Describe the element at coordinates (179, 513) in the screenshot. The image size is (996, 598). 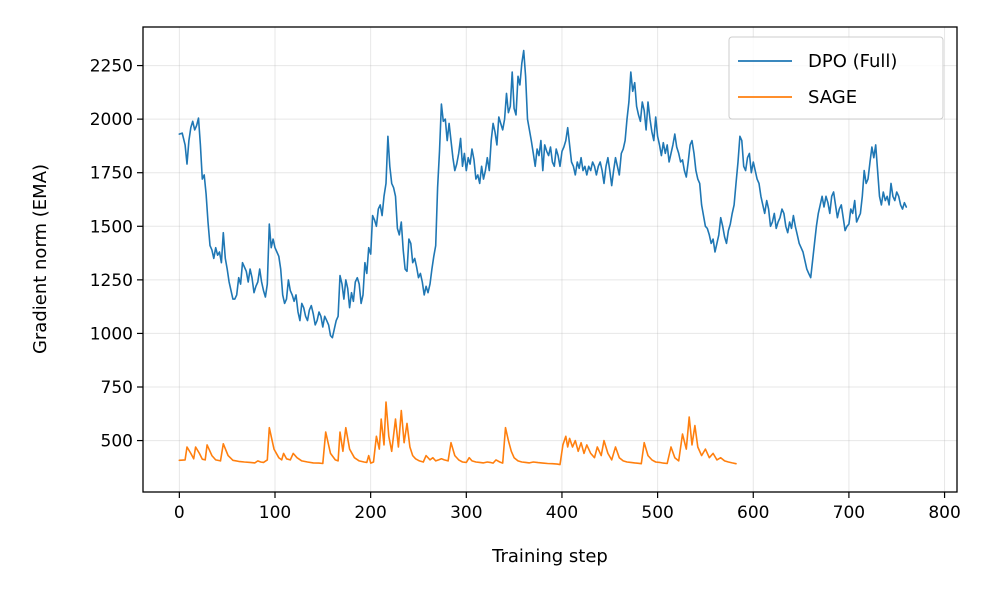
I see `x-tick-label: 0` at that location.